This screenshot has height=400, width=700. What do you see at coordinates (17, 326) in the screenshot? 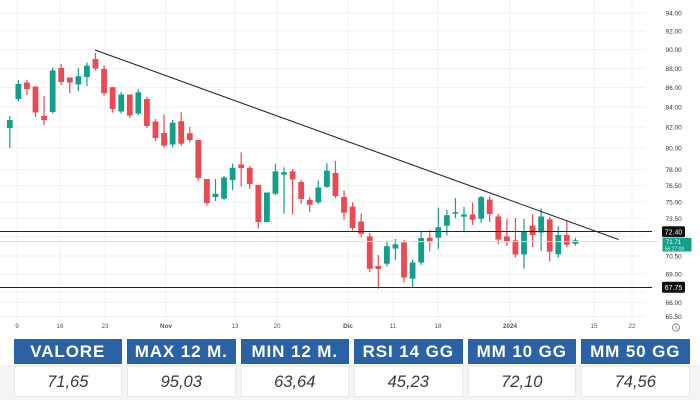
I see `svg-text: 9` at bounding box center [17, 326].